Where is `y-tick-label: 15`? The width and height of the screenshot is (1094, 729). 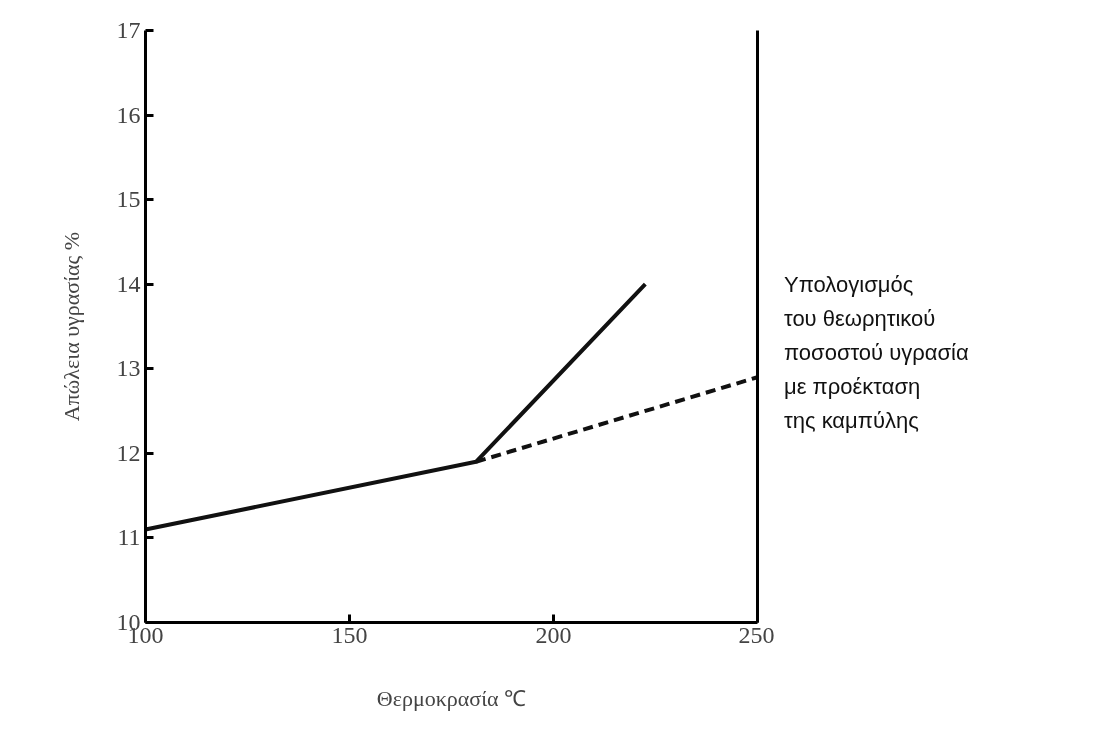
y-tick-label: 15 is located at coordinates (128, 199).